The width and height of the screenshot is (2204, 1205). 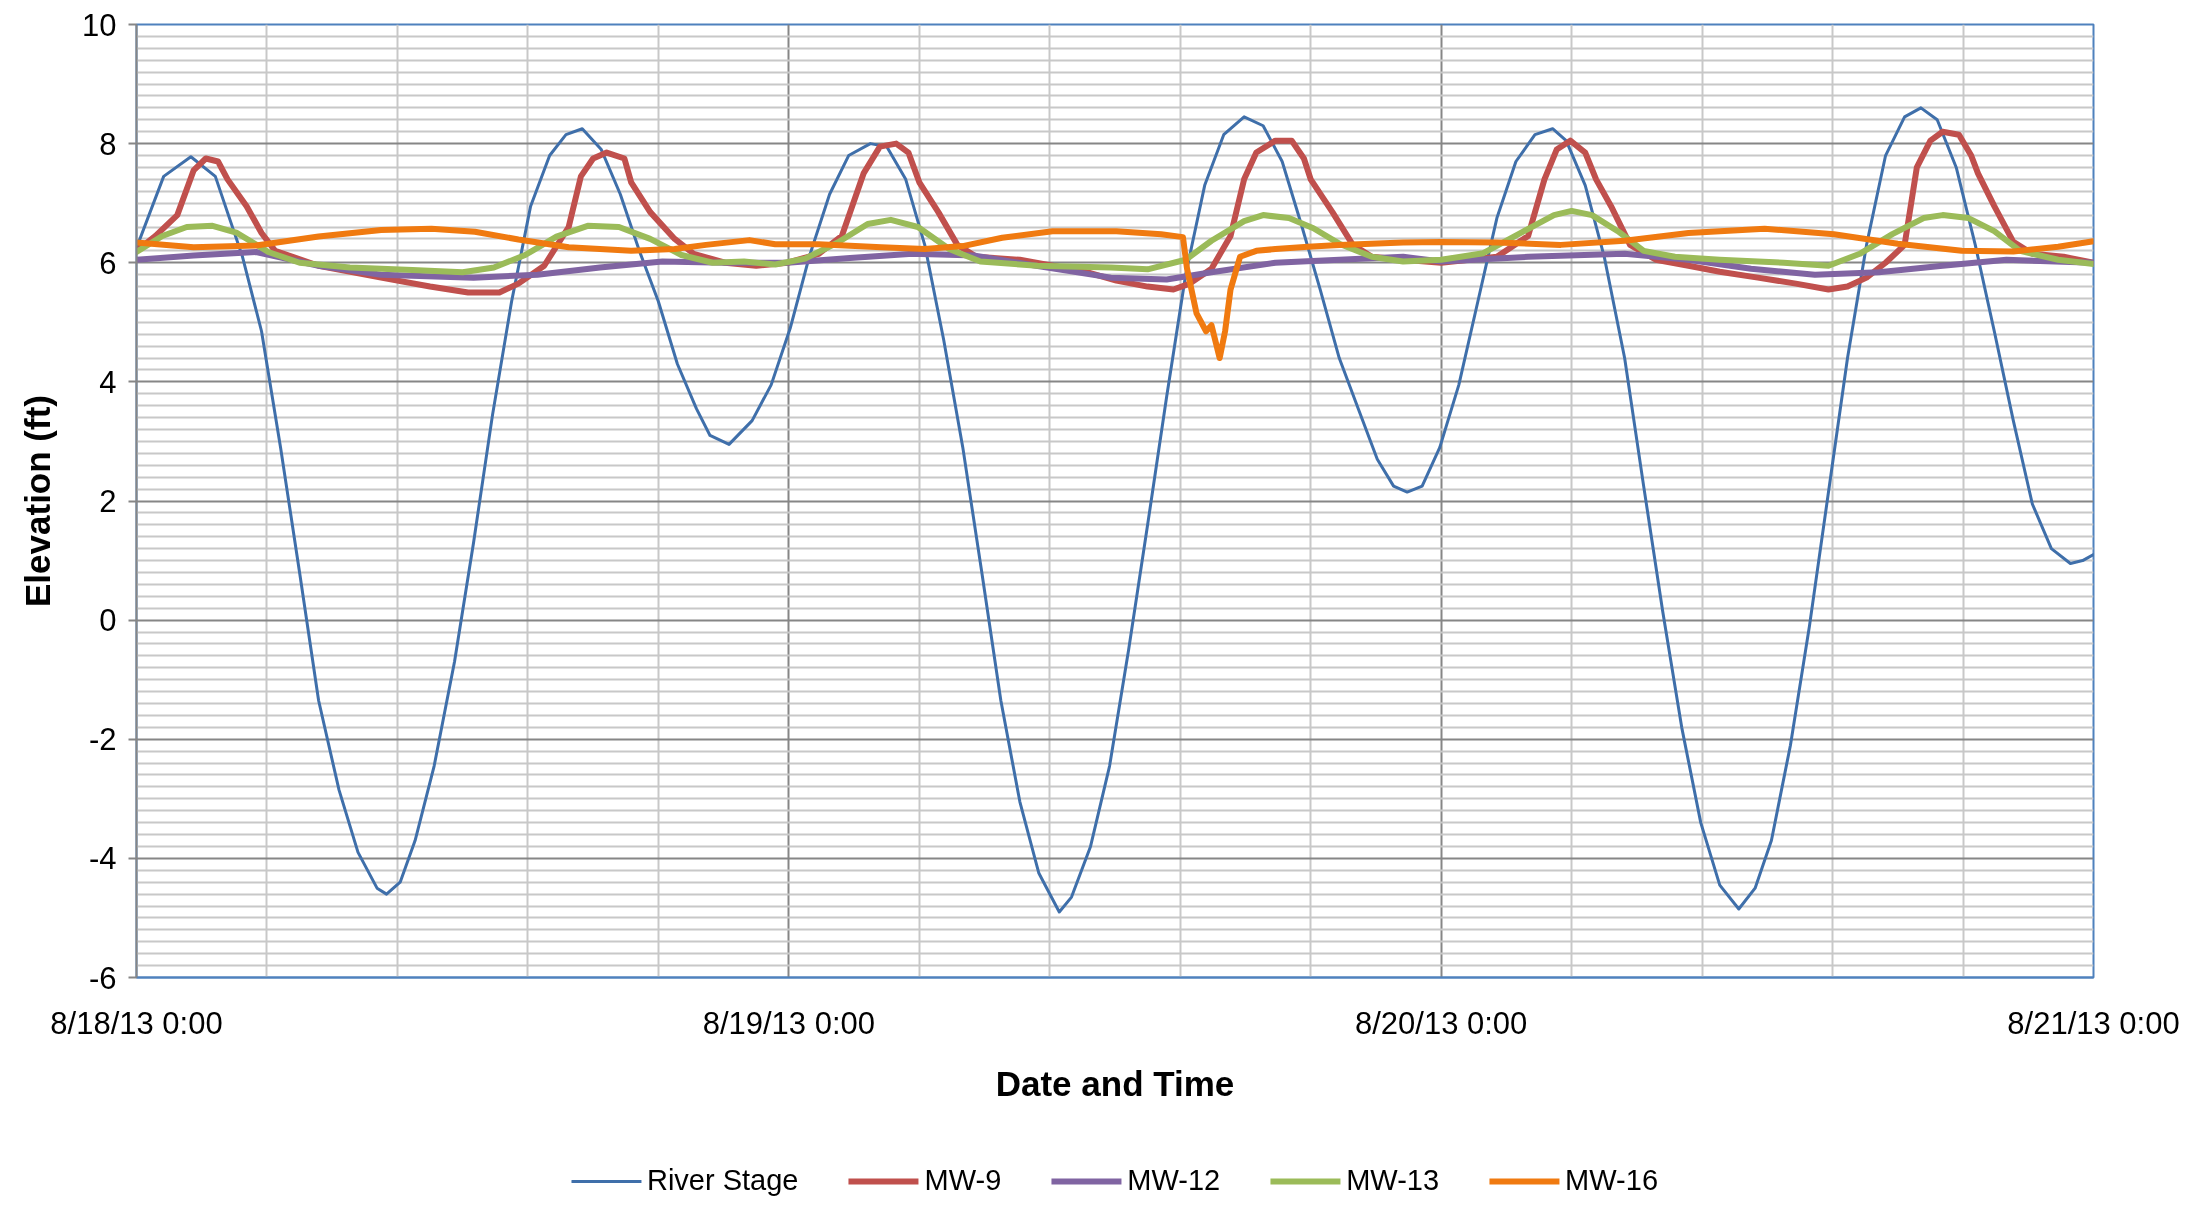 What do you see at coordinates (108, 263) in the screenshot?
I see `y-tick-label: 6` at bounding box center [108, 263].